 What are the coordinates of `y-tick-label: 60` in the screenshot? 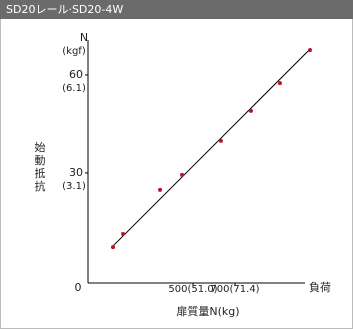 It's located at (76, 74).